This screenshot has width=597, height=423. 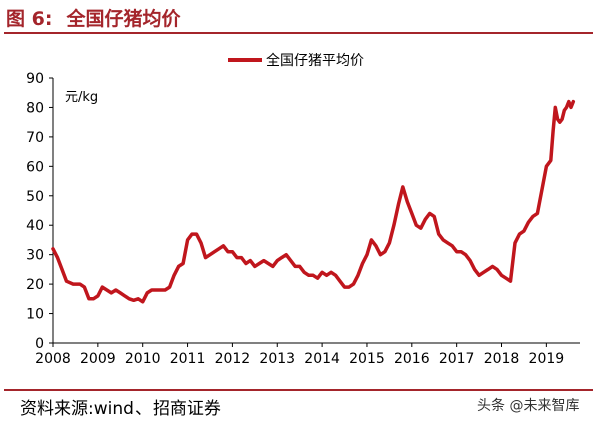 I want to click on source-note: 资料来源:wind、招商证券, so click(x=120, y=406).